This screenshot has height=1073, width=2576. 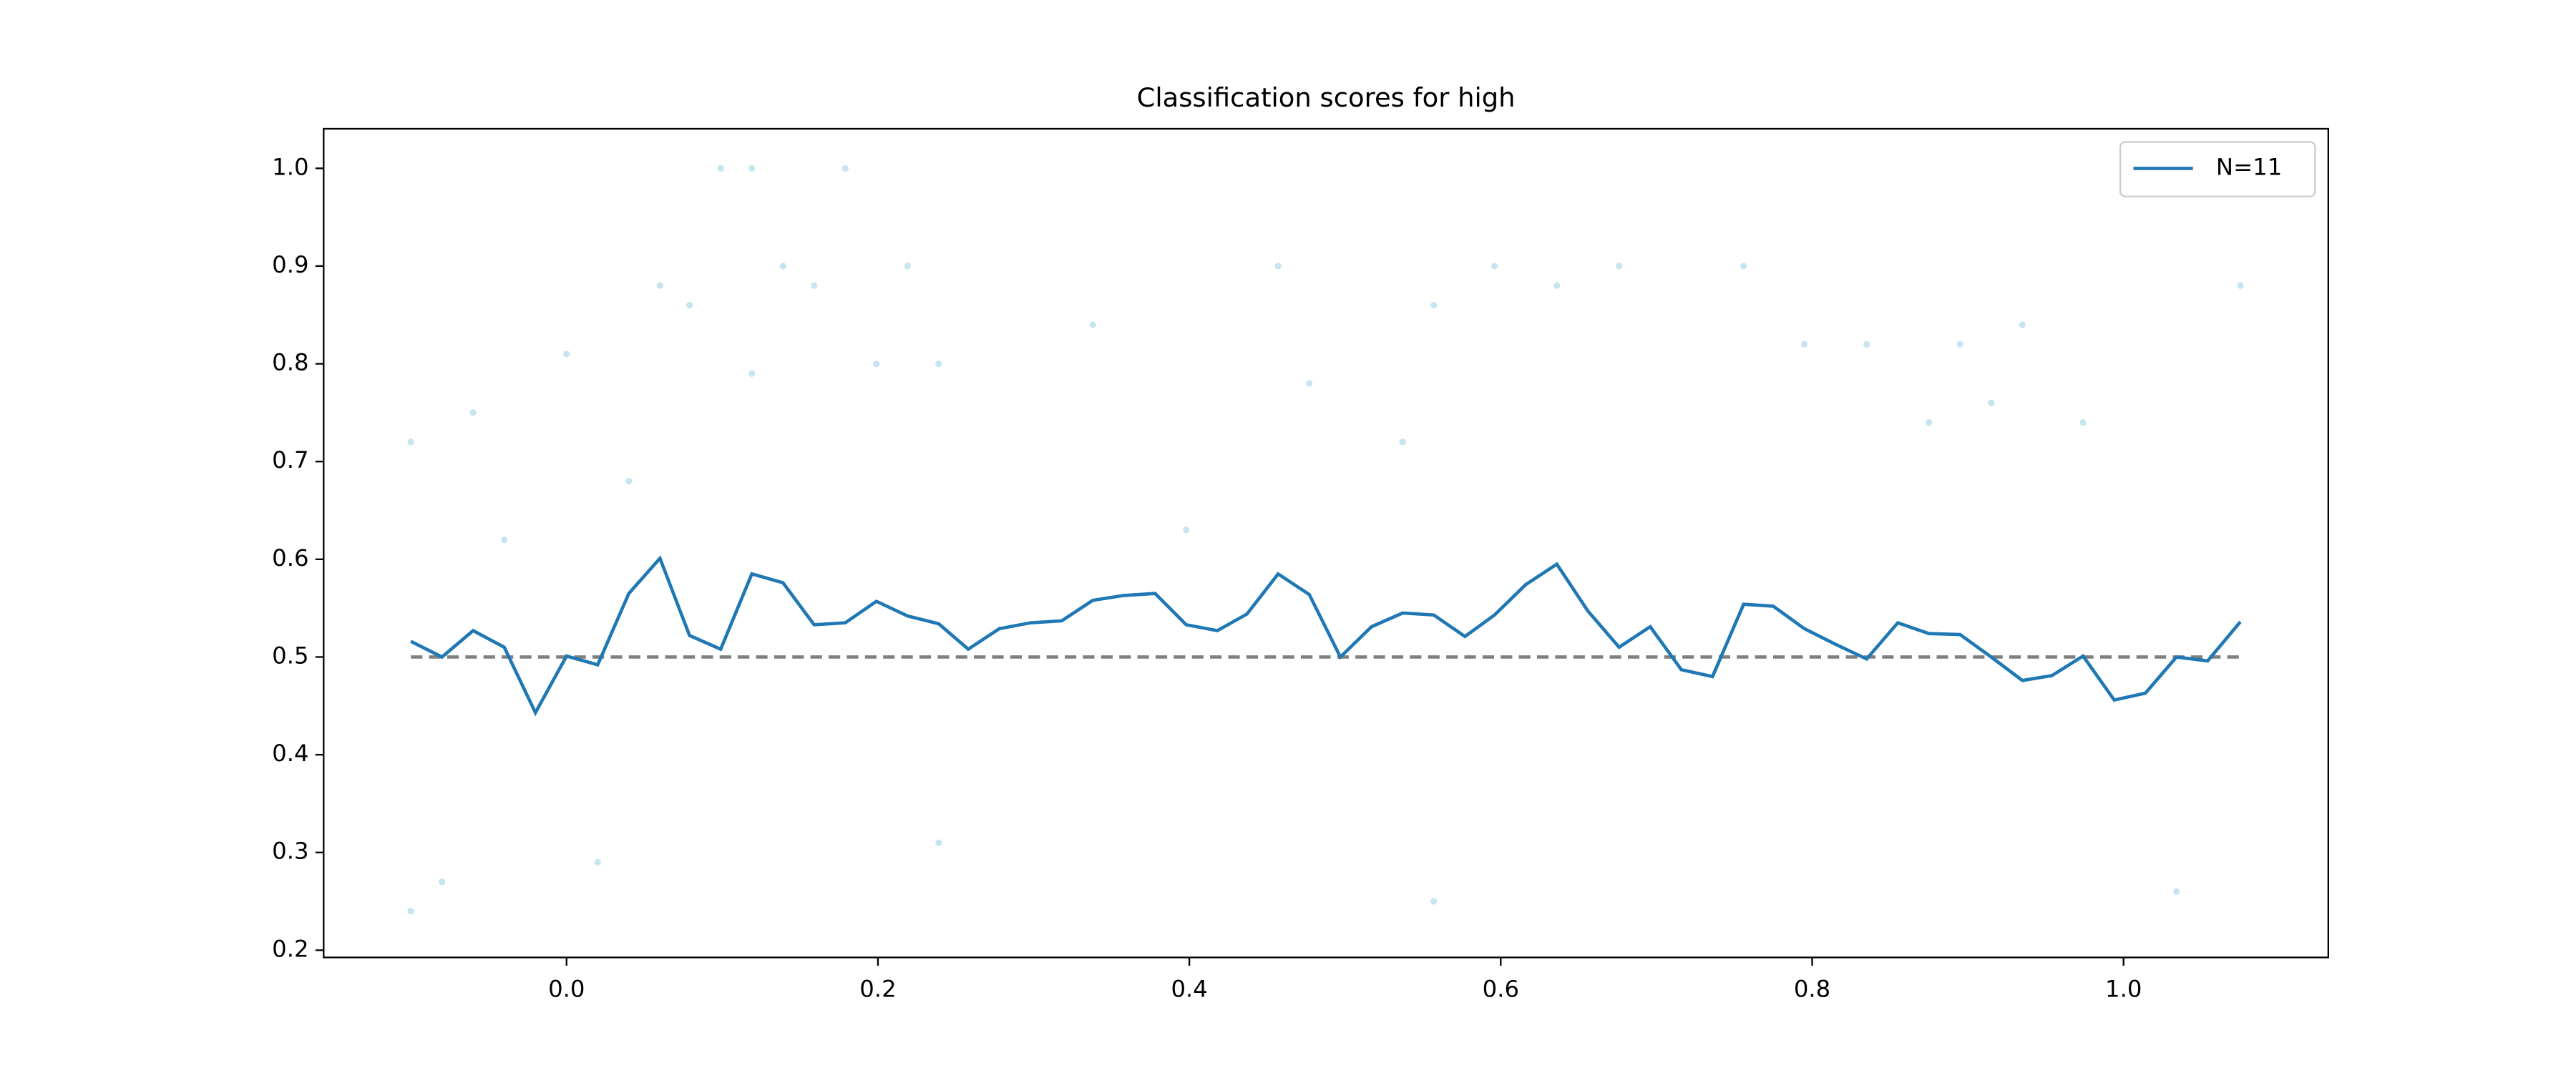 I want to click on x-tick-label: 0.6, so click(x=1501, y=990).